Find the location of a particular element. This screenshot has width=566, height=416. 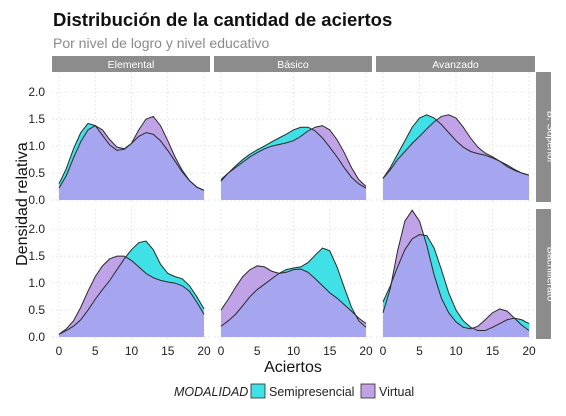

strip-elemental is located at coordinates (131, 64).